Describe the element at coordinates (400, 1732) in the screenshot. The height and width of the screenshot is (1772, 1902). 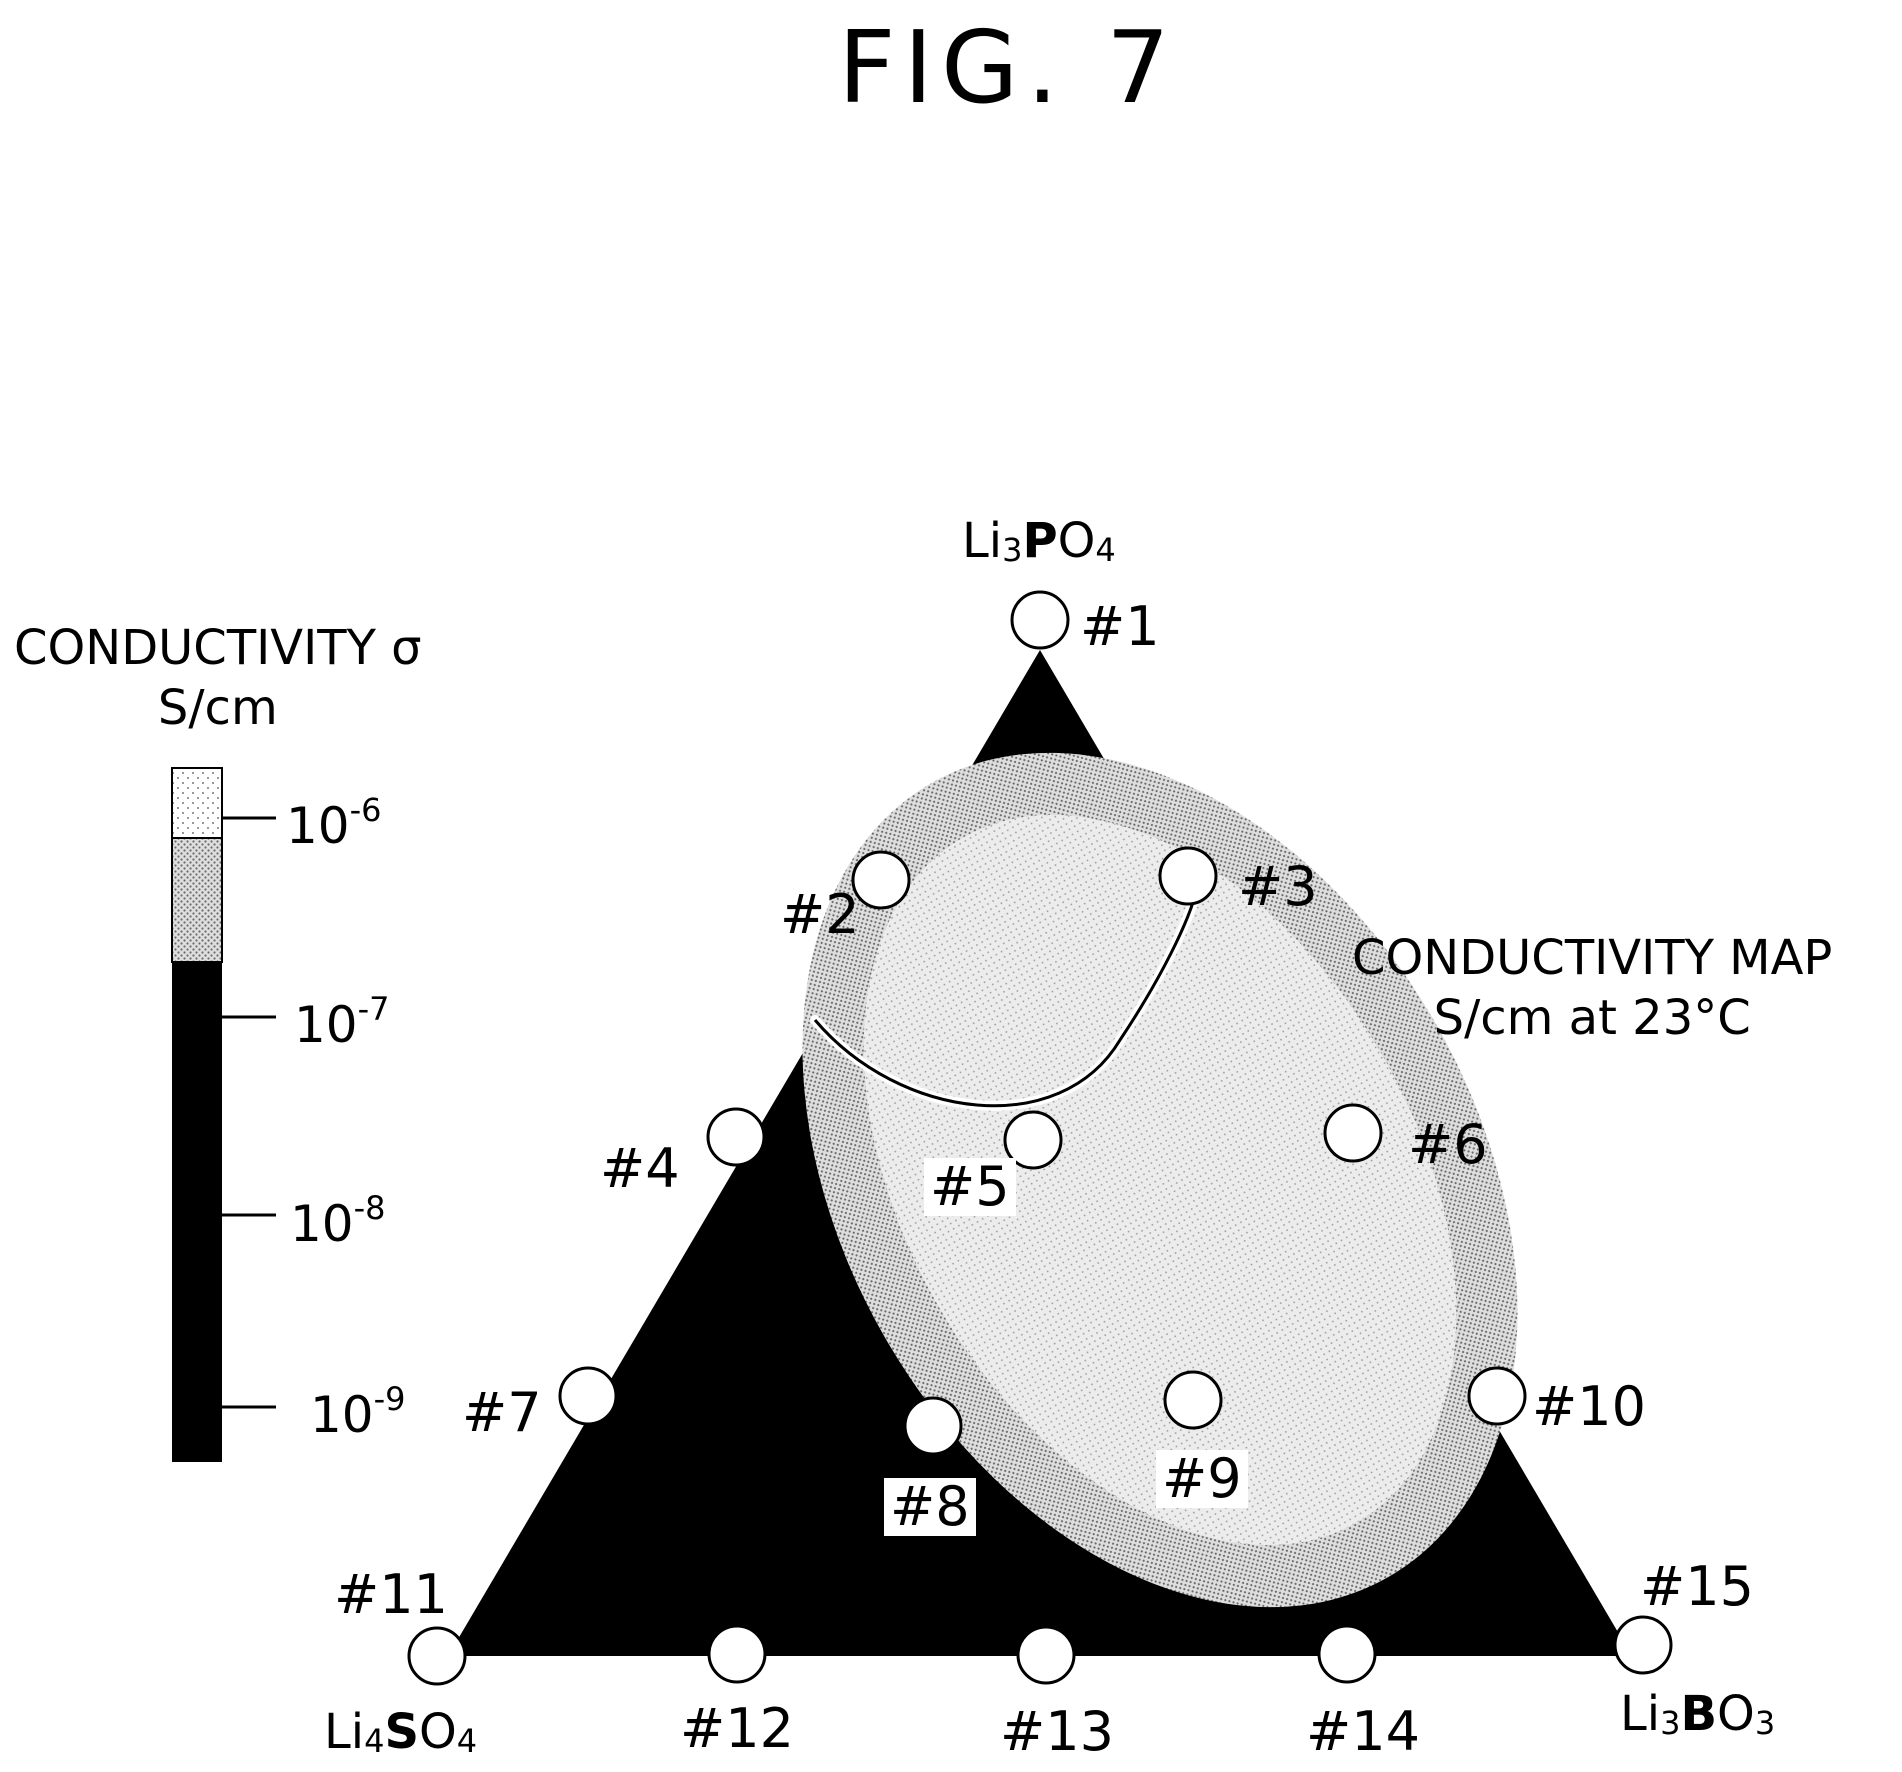
I see `vertex-label-left: Li4SO4` at that location.